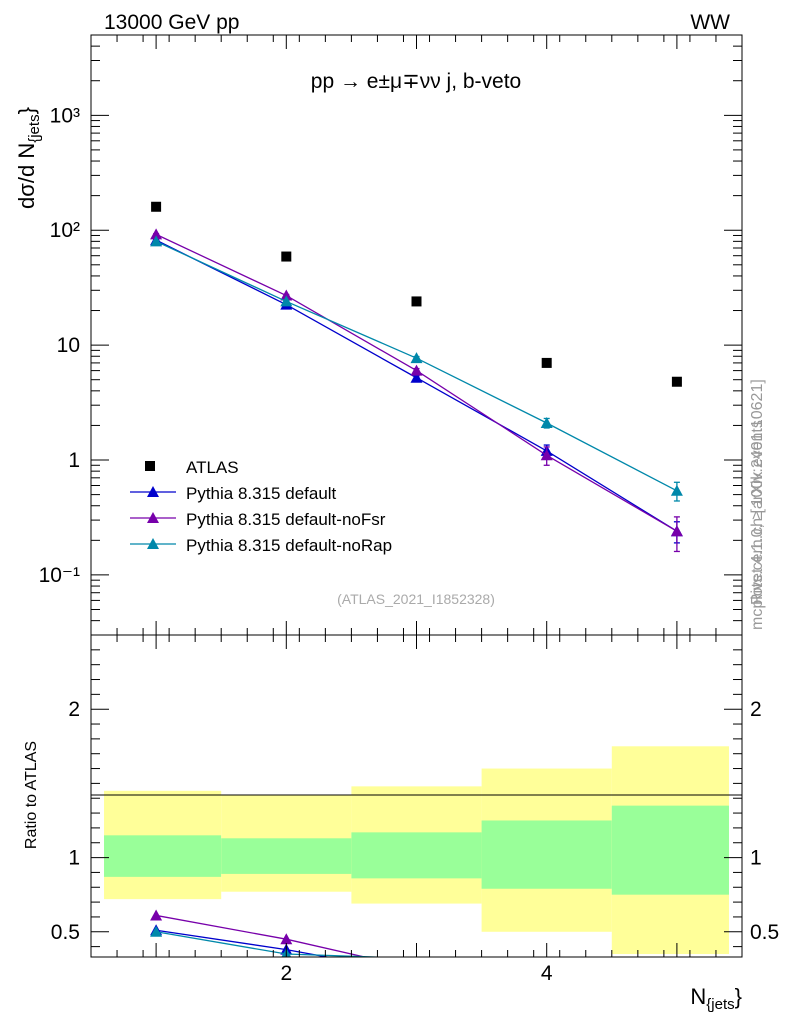 This screenshot has width=786, height=1024. Describe the element at coordinates (261, 493) in the screenshot. I see `legend-label-0: Pythia 8.315 default` at that location.